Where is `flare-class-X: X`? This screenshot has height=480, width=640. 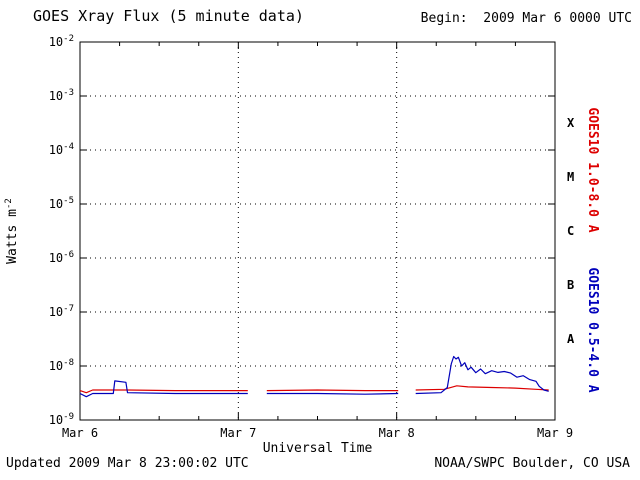 flare-class-X: X is located at coordinates (571, 123).